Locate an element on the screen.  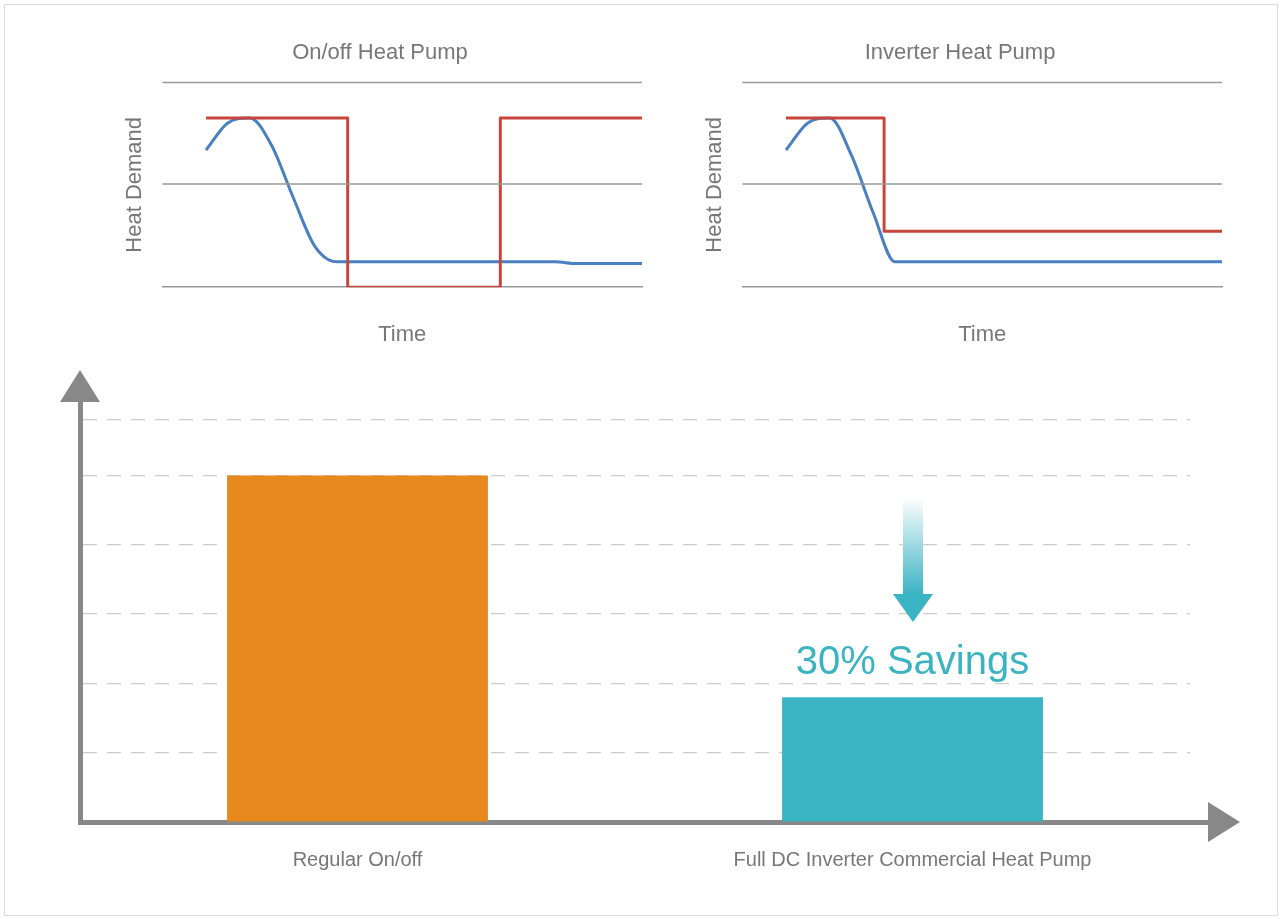
x-tick-label: Full DC Inverter Commercial Heat Pump is located at coordinates (912, 858).